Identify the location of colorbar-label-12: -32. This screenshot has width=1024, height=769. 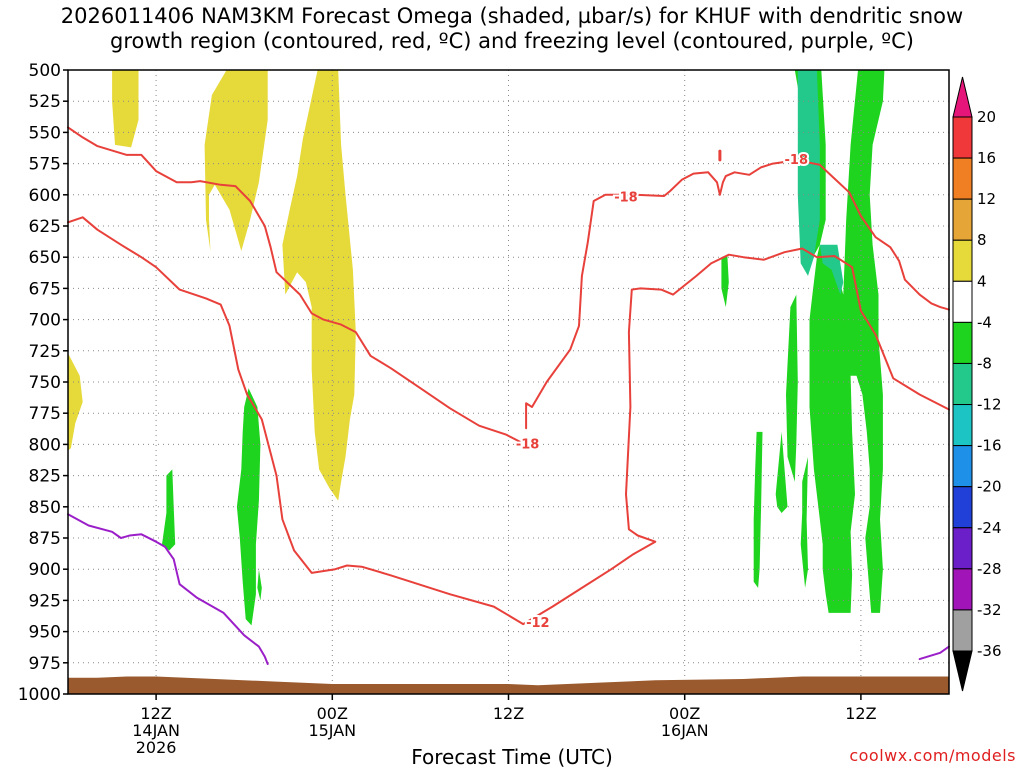
(989, 610).